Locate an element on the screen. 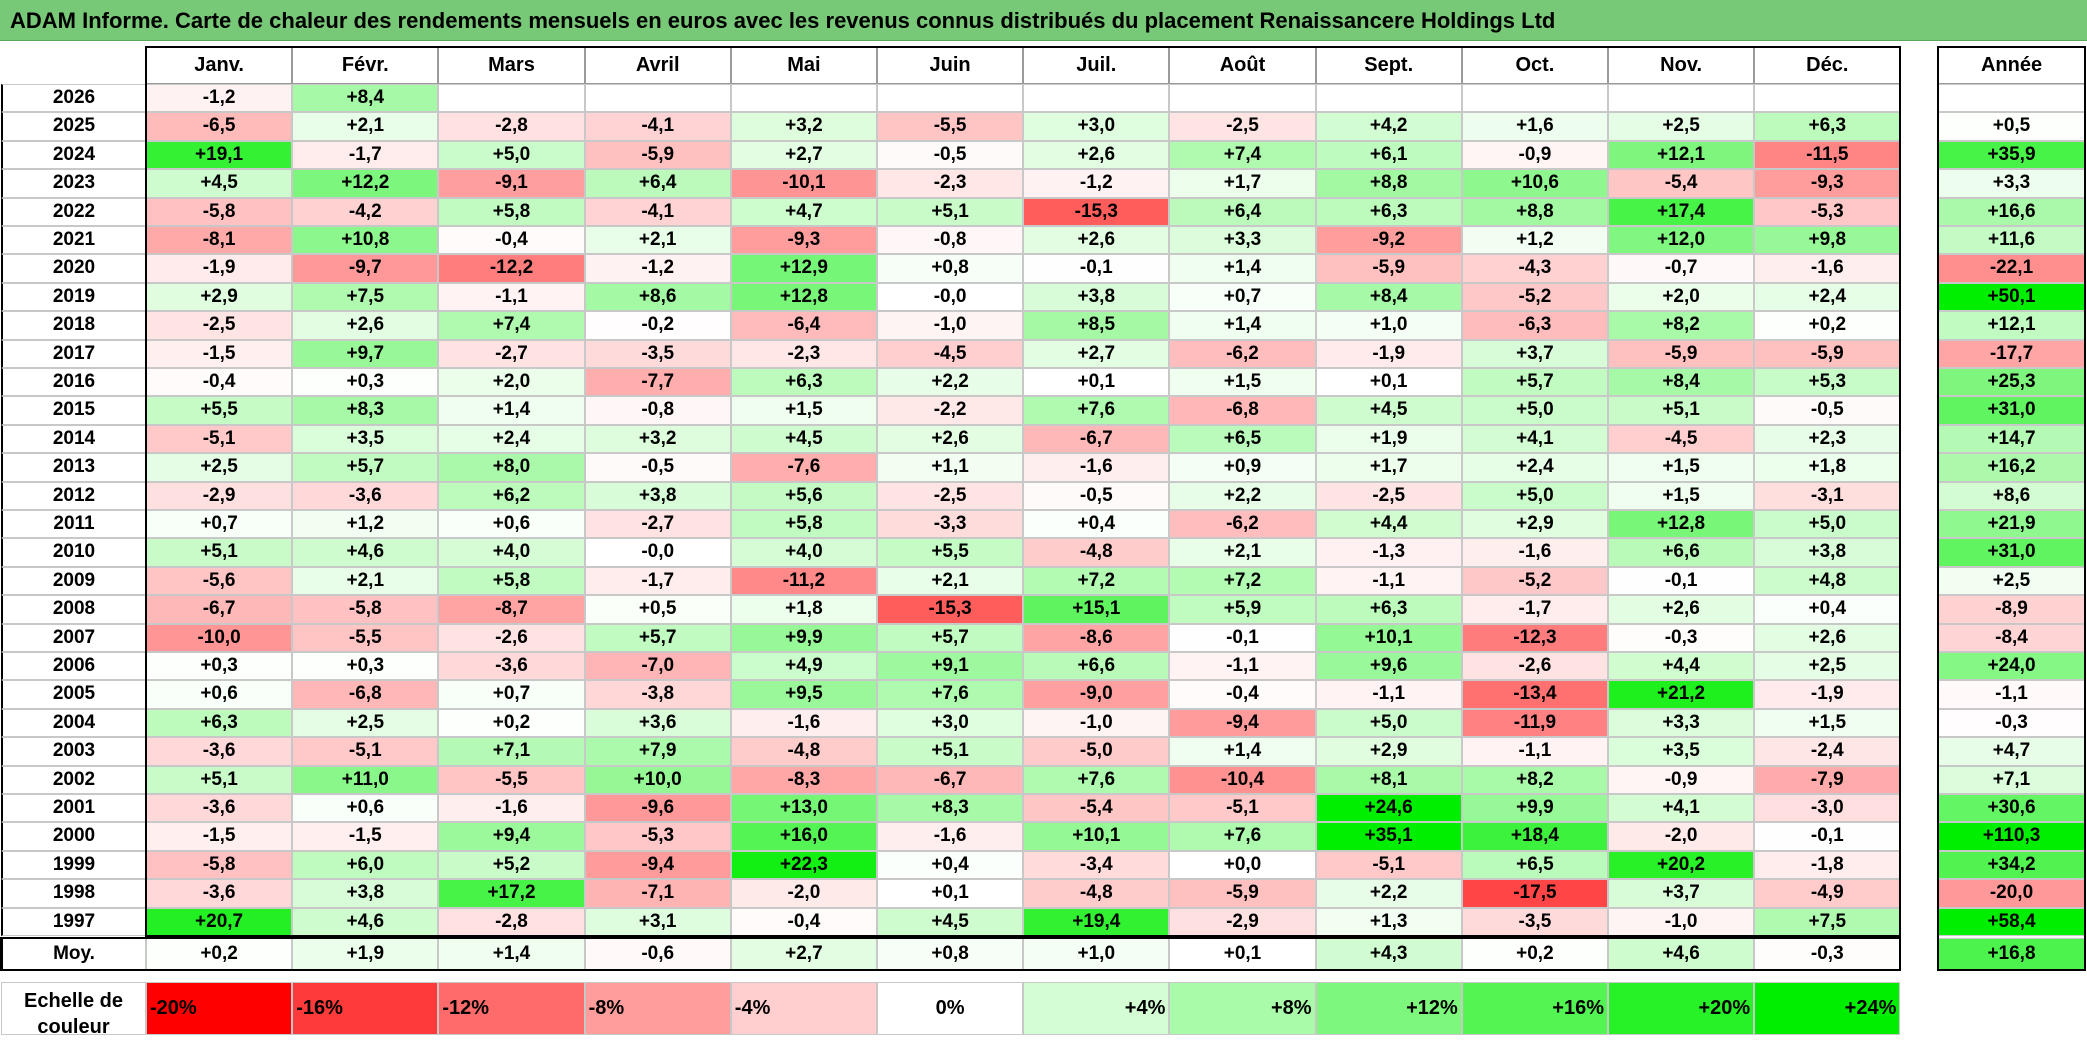  month-header: Oct. is located at coordinates (1534, 65).